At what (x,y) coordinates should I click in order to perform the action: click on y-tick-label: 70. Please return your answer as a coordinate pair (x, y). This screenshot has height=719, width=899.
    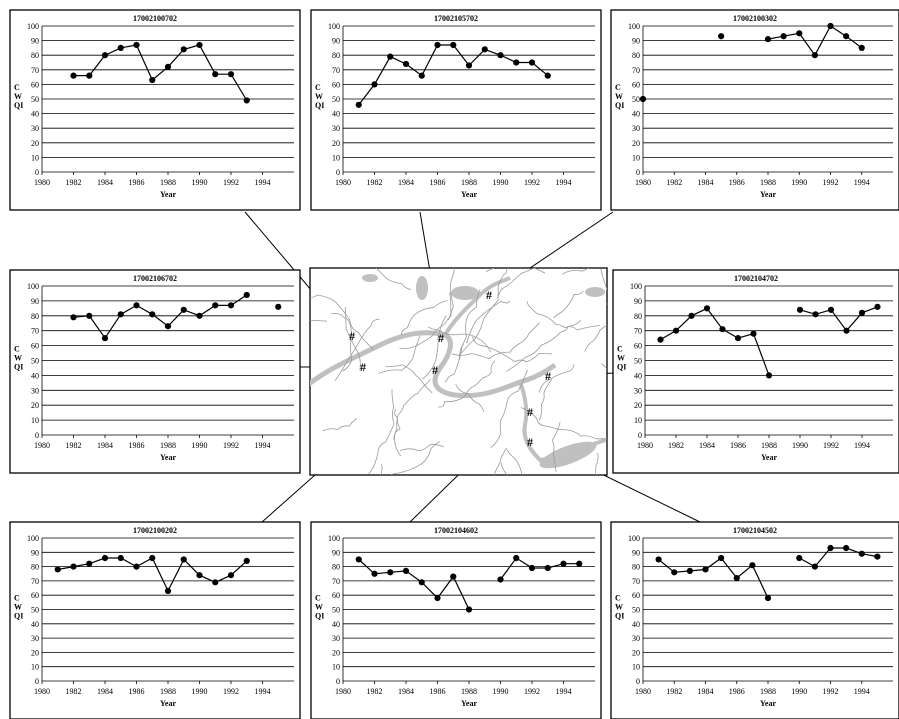
    Looking at the image, I should click on (638, 331).